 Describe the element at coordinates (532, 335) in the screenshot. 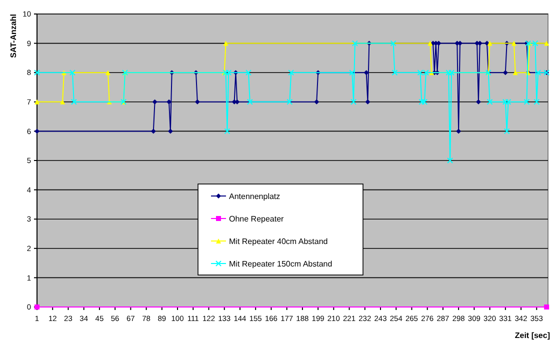

I see `x-axis-title: Zeit [sec]` at that location.